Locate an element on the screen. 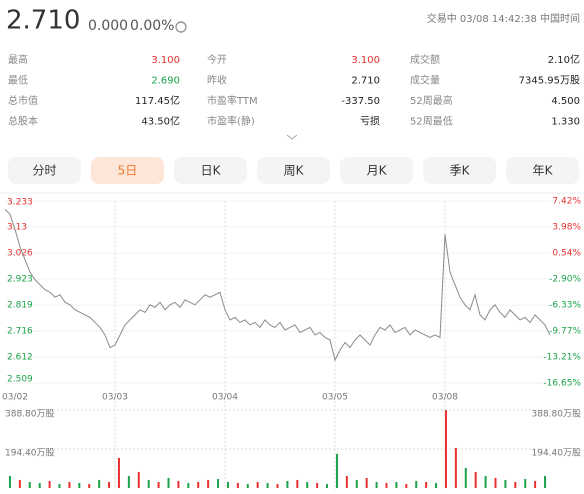 The image size is (584, 494). y-tick-label: 2.923 is located at coordinates (20, 279).